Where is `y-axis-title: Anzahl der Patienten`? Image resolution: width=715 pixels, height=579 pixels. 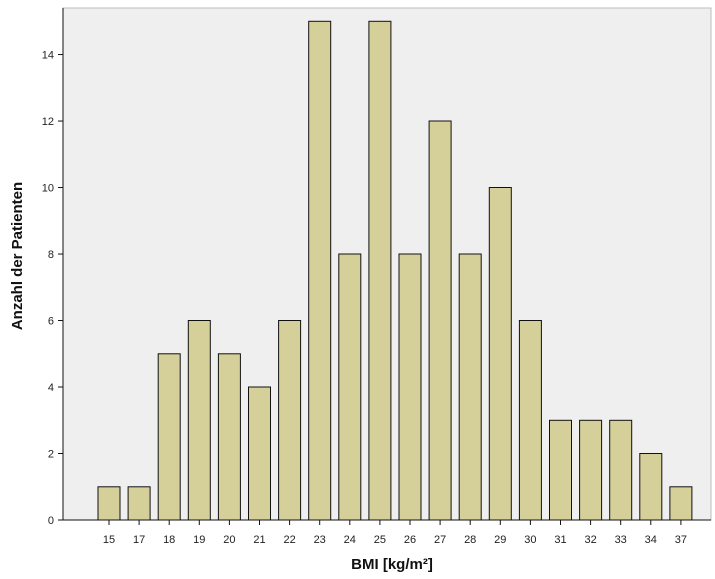
y-axis-title: Anzahl der Patienten is located at coordinates (17, 256).